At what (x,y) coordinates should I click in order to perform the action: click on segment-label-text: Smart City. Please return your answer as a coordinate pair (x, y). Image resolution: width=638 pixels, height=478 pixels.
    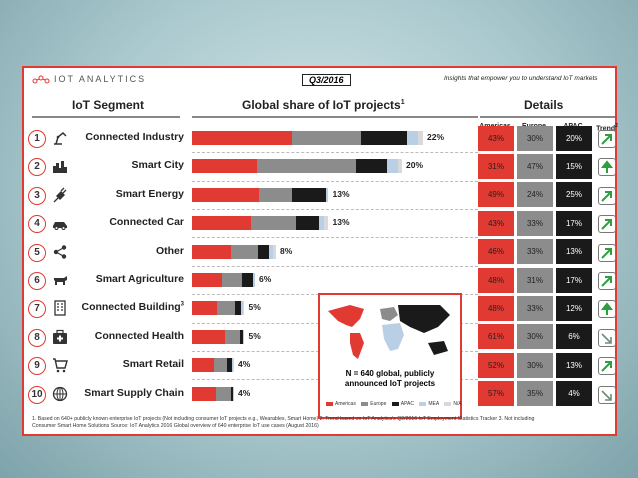
    Looking at the image, I should click on (157, 165).